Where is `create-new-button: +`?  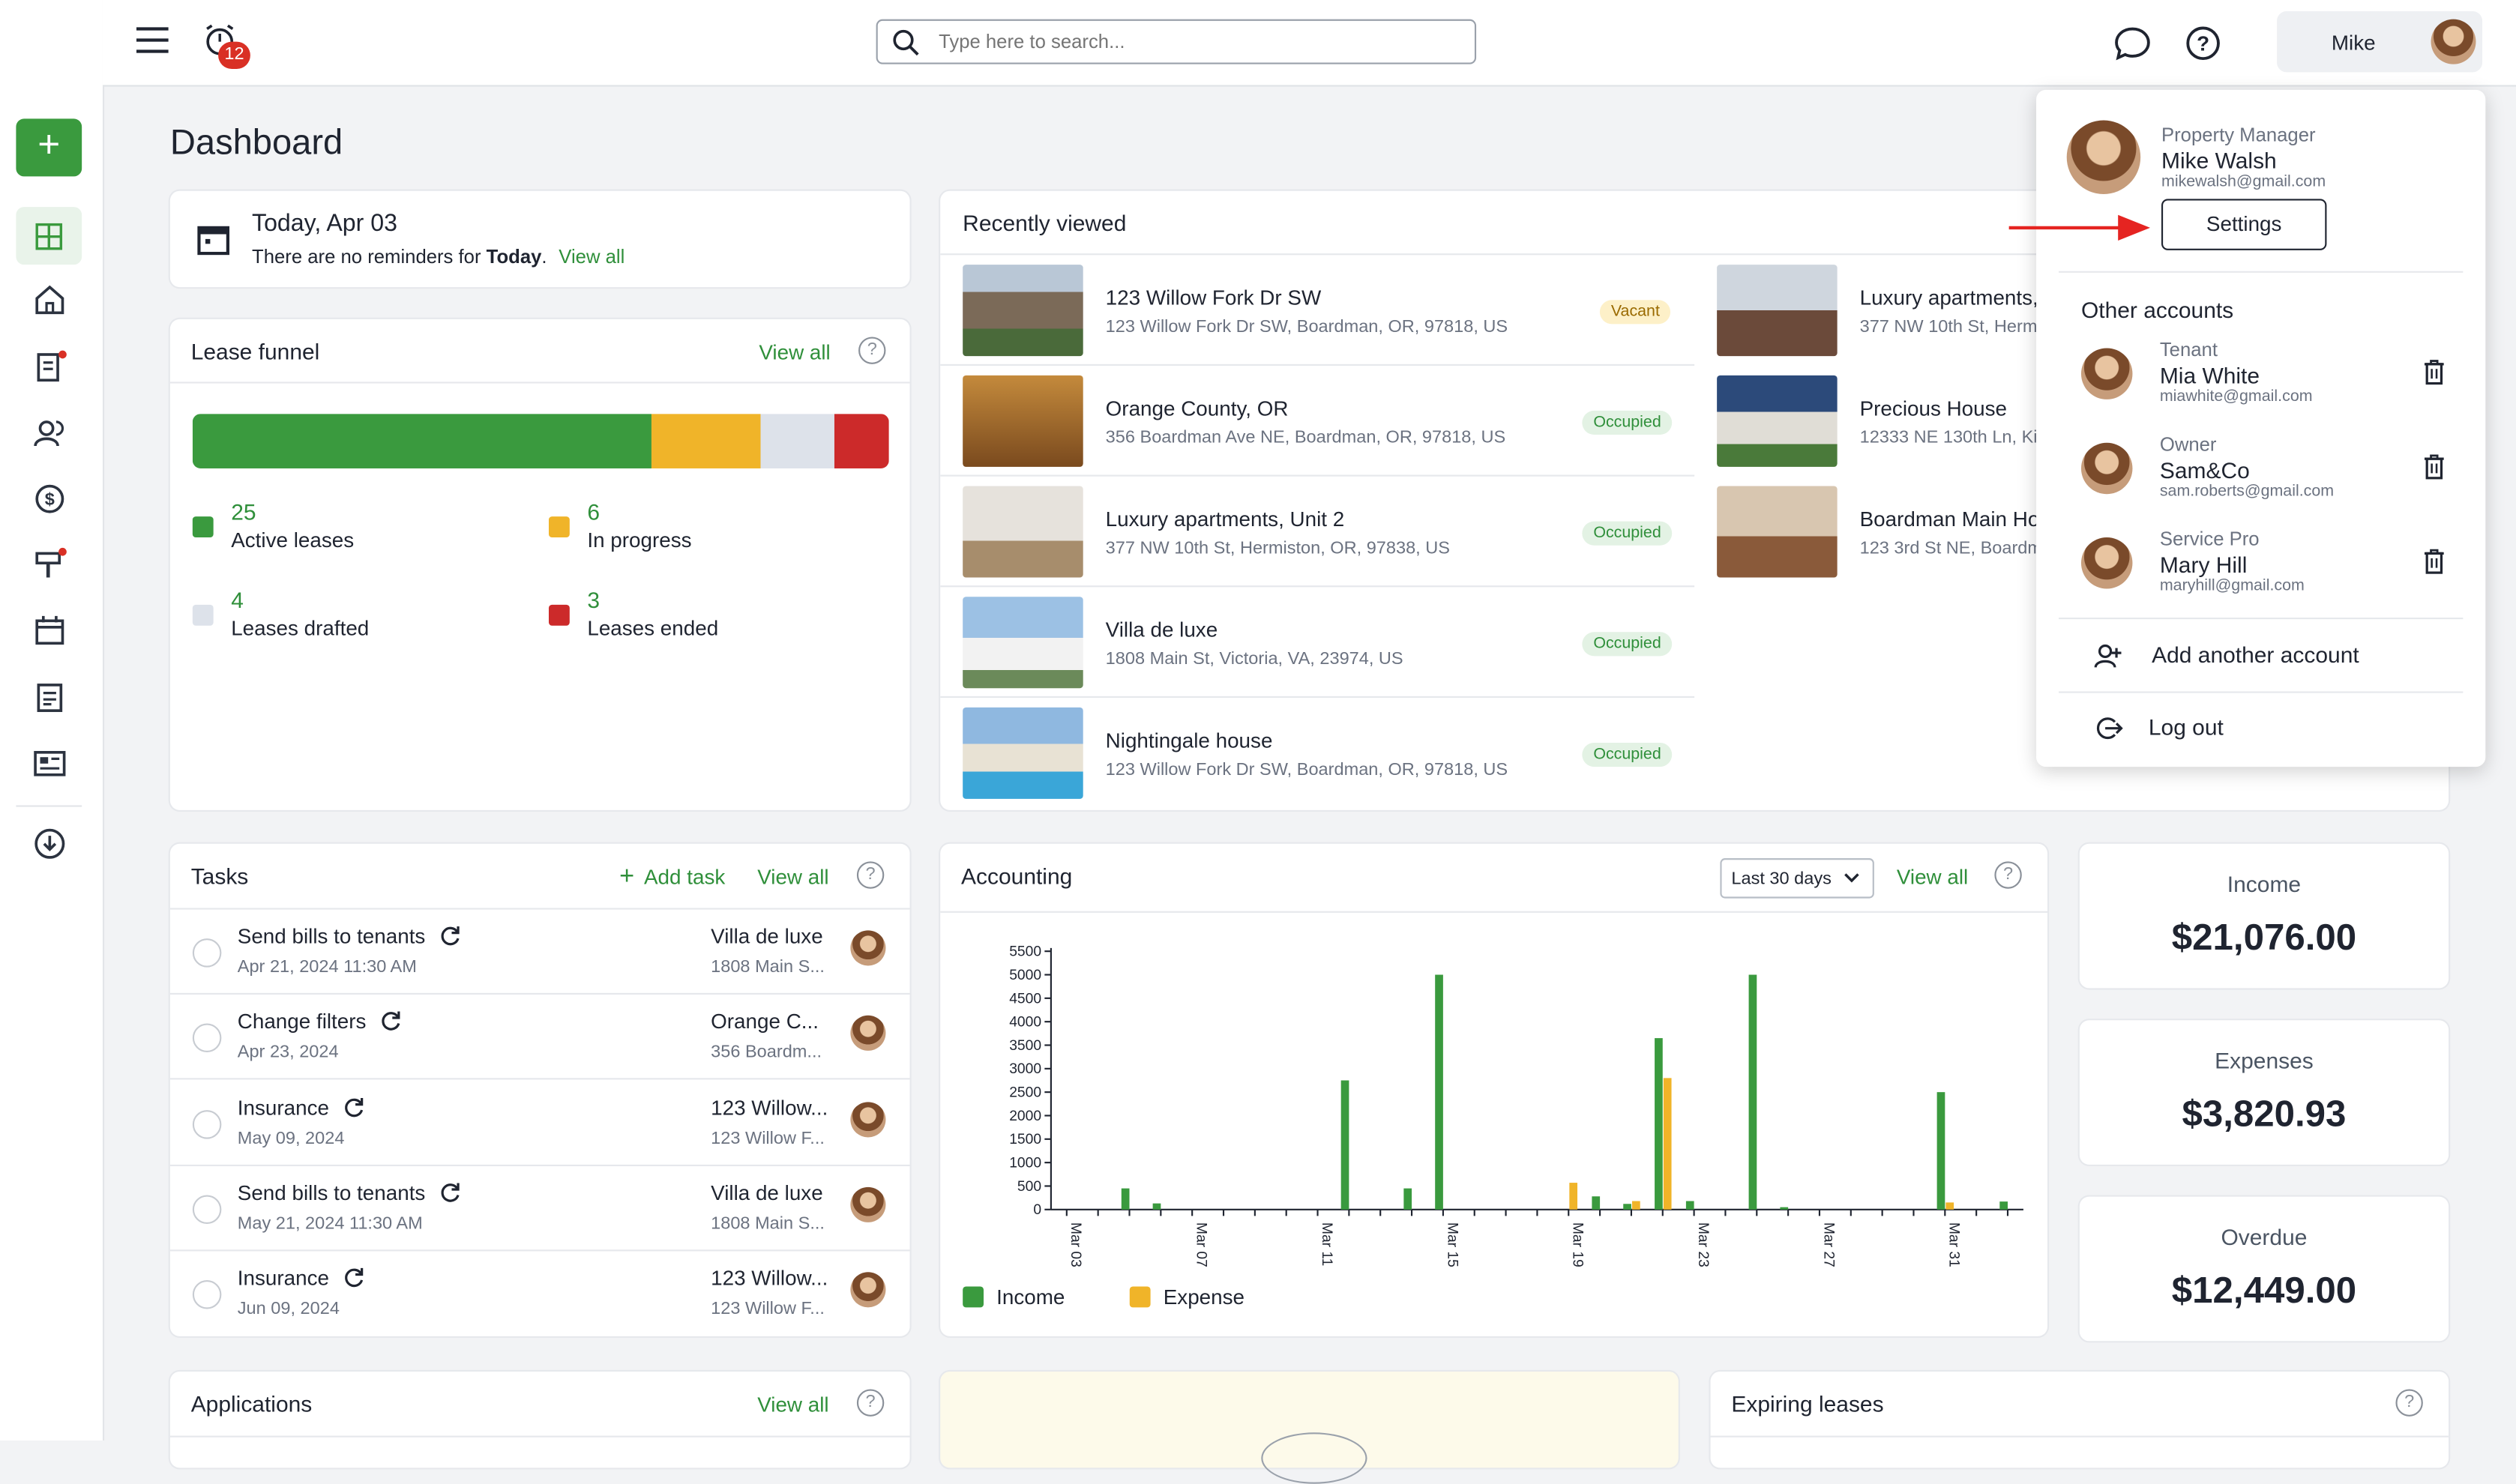 create-new-button: + is located at coordinates (49, 148).